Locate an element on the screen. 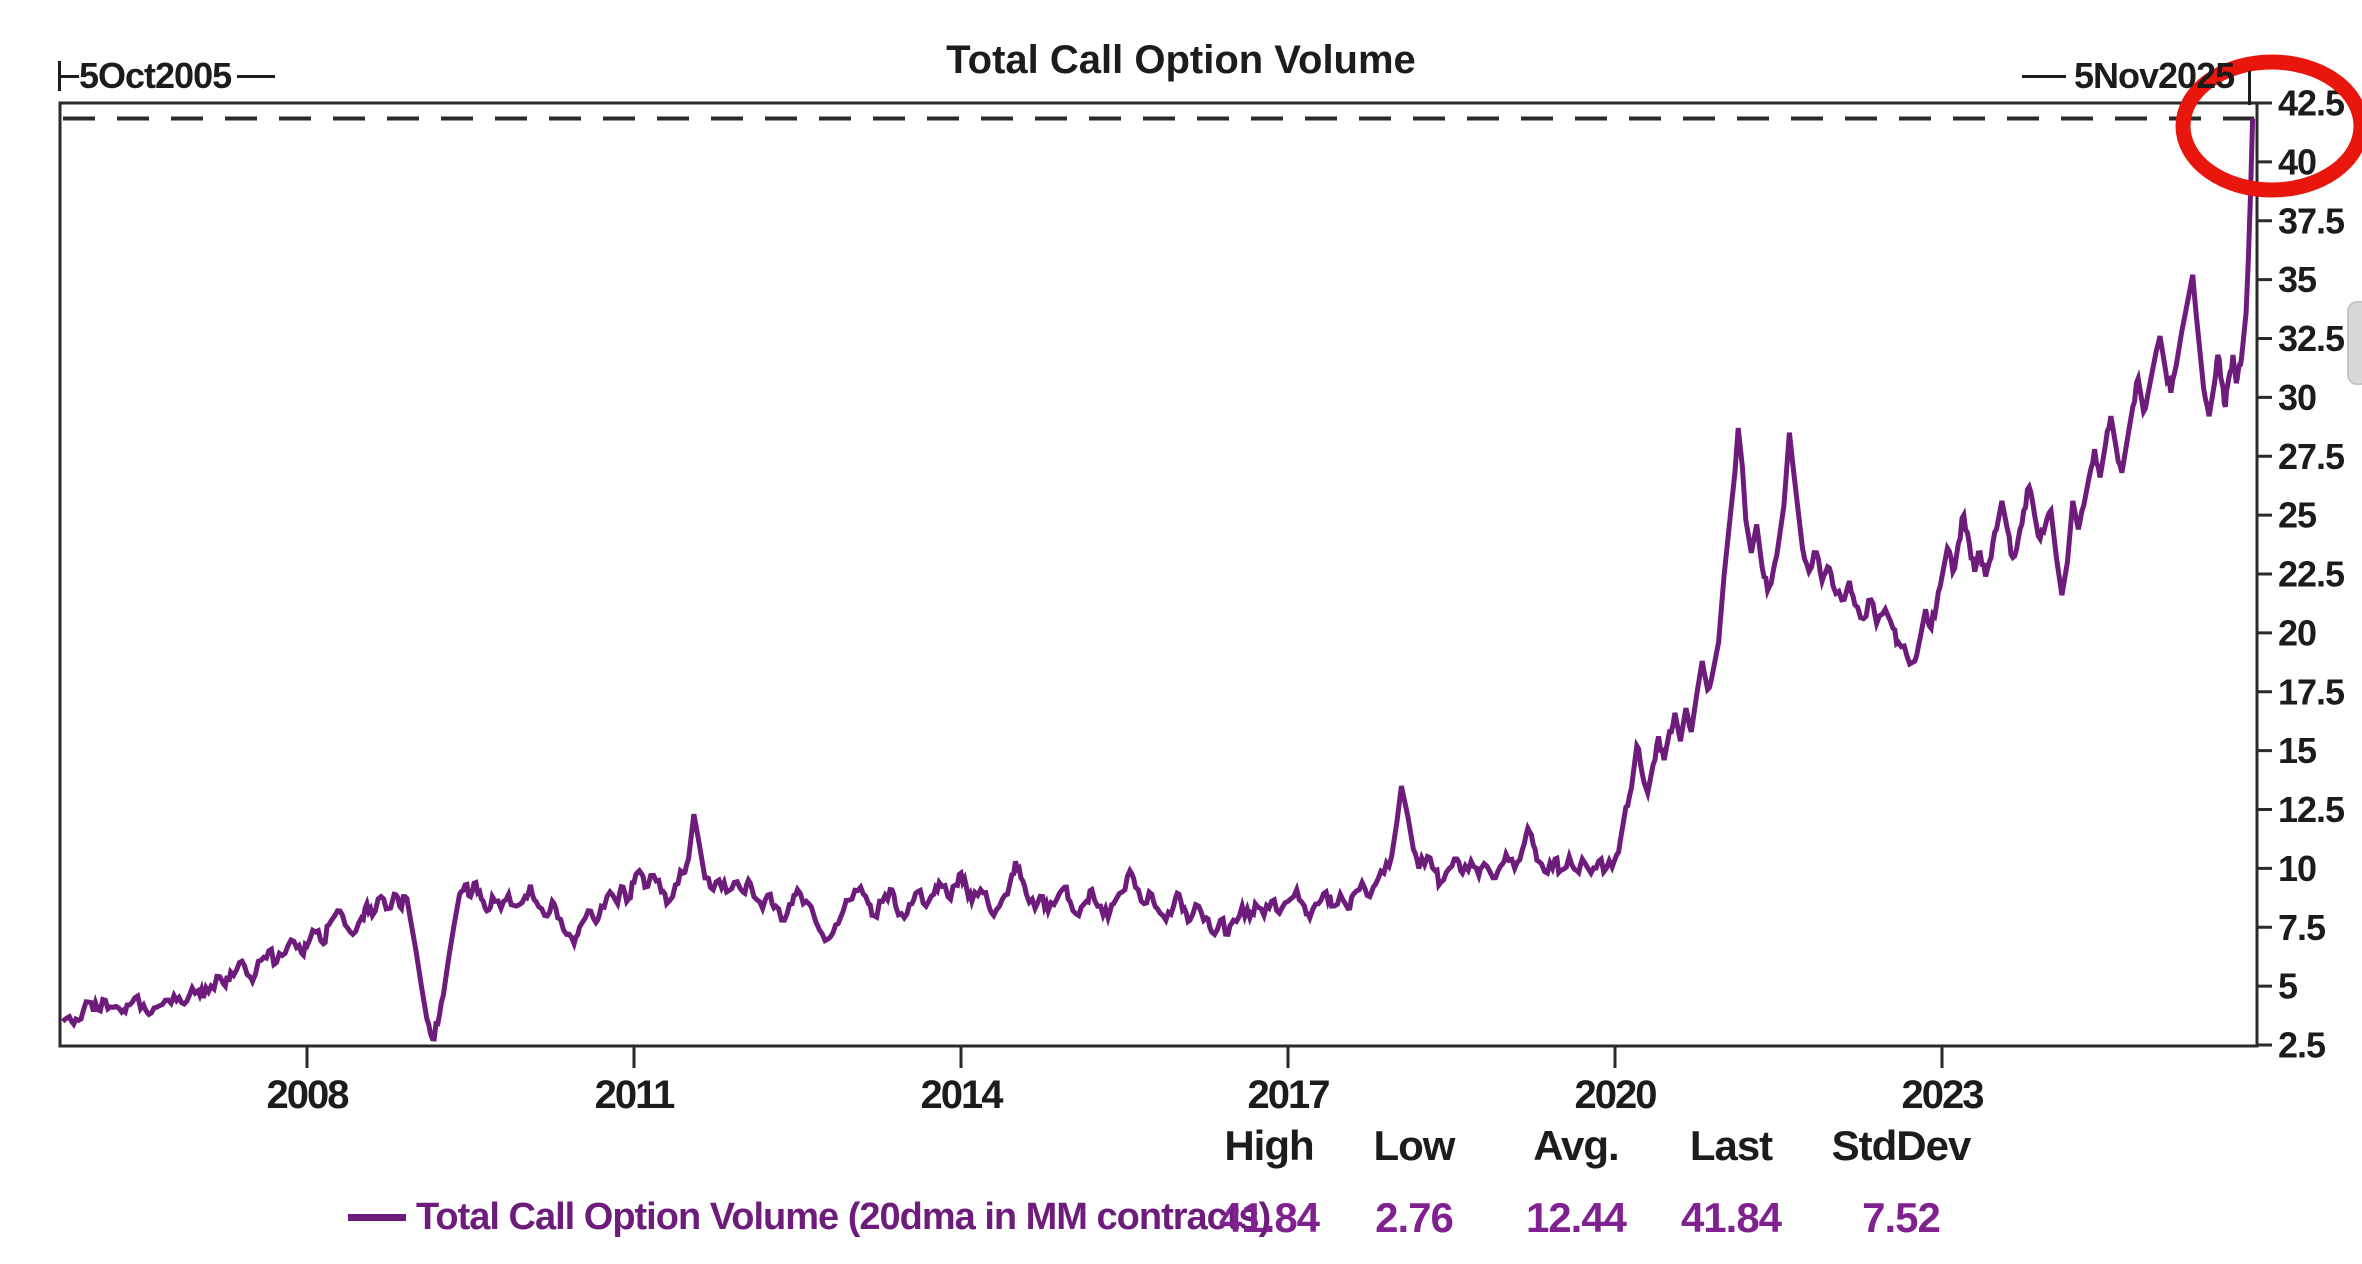 The image size is (2362, 1264). y-tick-label: 27.5 is located at coordinates (2311, 456).